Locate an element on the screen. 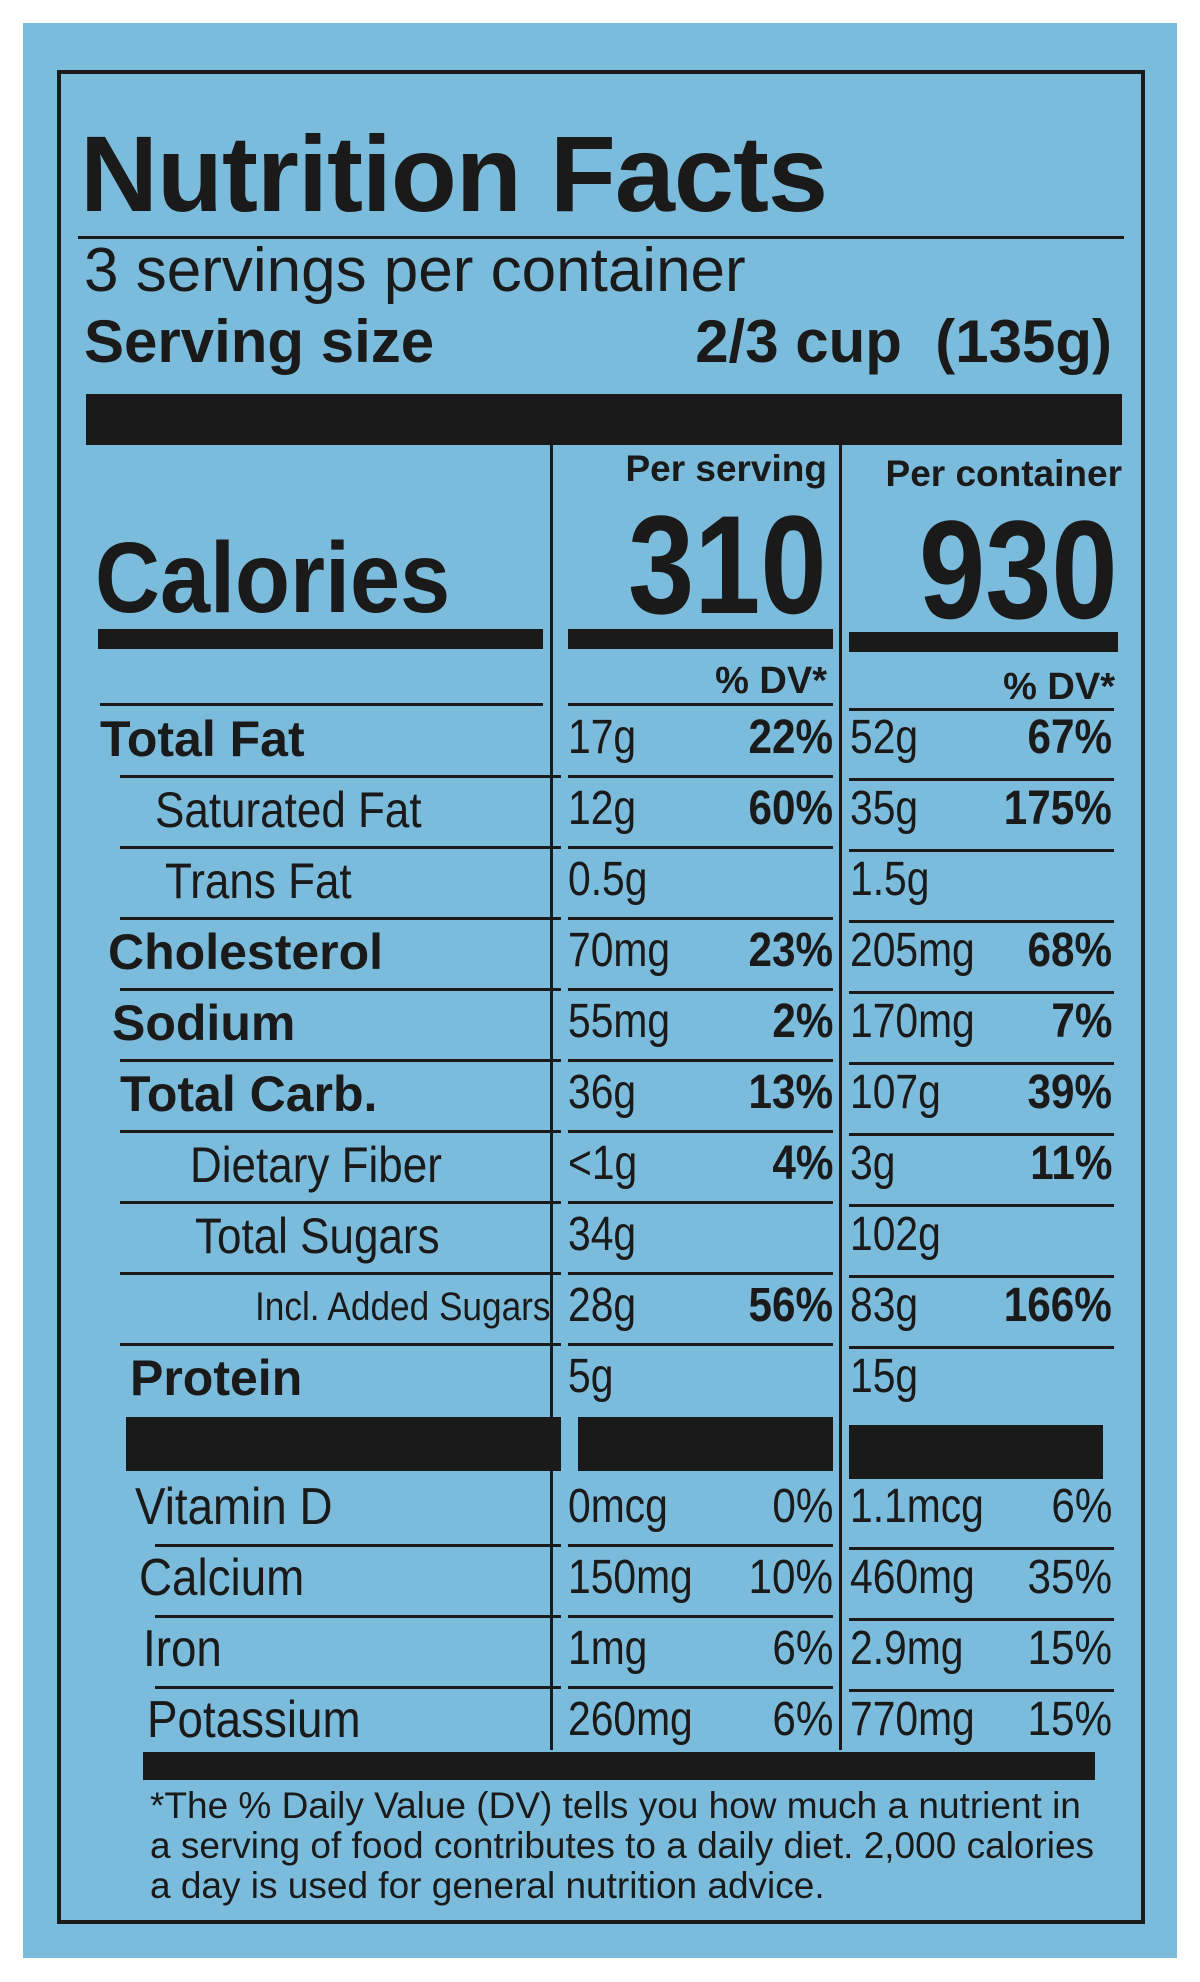 Image resolution: width=1200 pixels, height=1982 pixels. amount: 35g is located at coordinates (884, 808).